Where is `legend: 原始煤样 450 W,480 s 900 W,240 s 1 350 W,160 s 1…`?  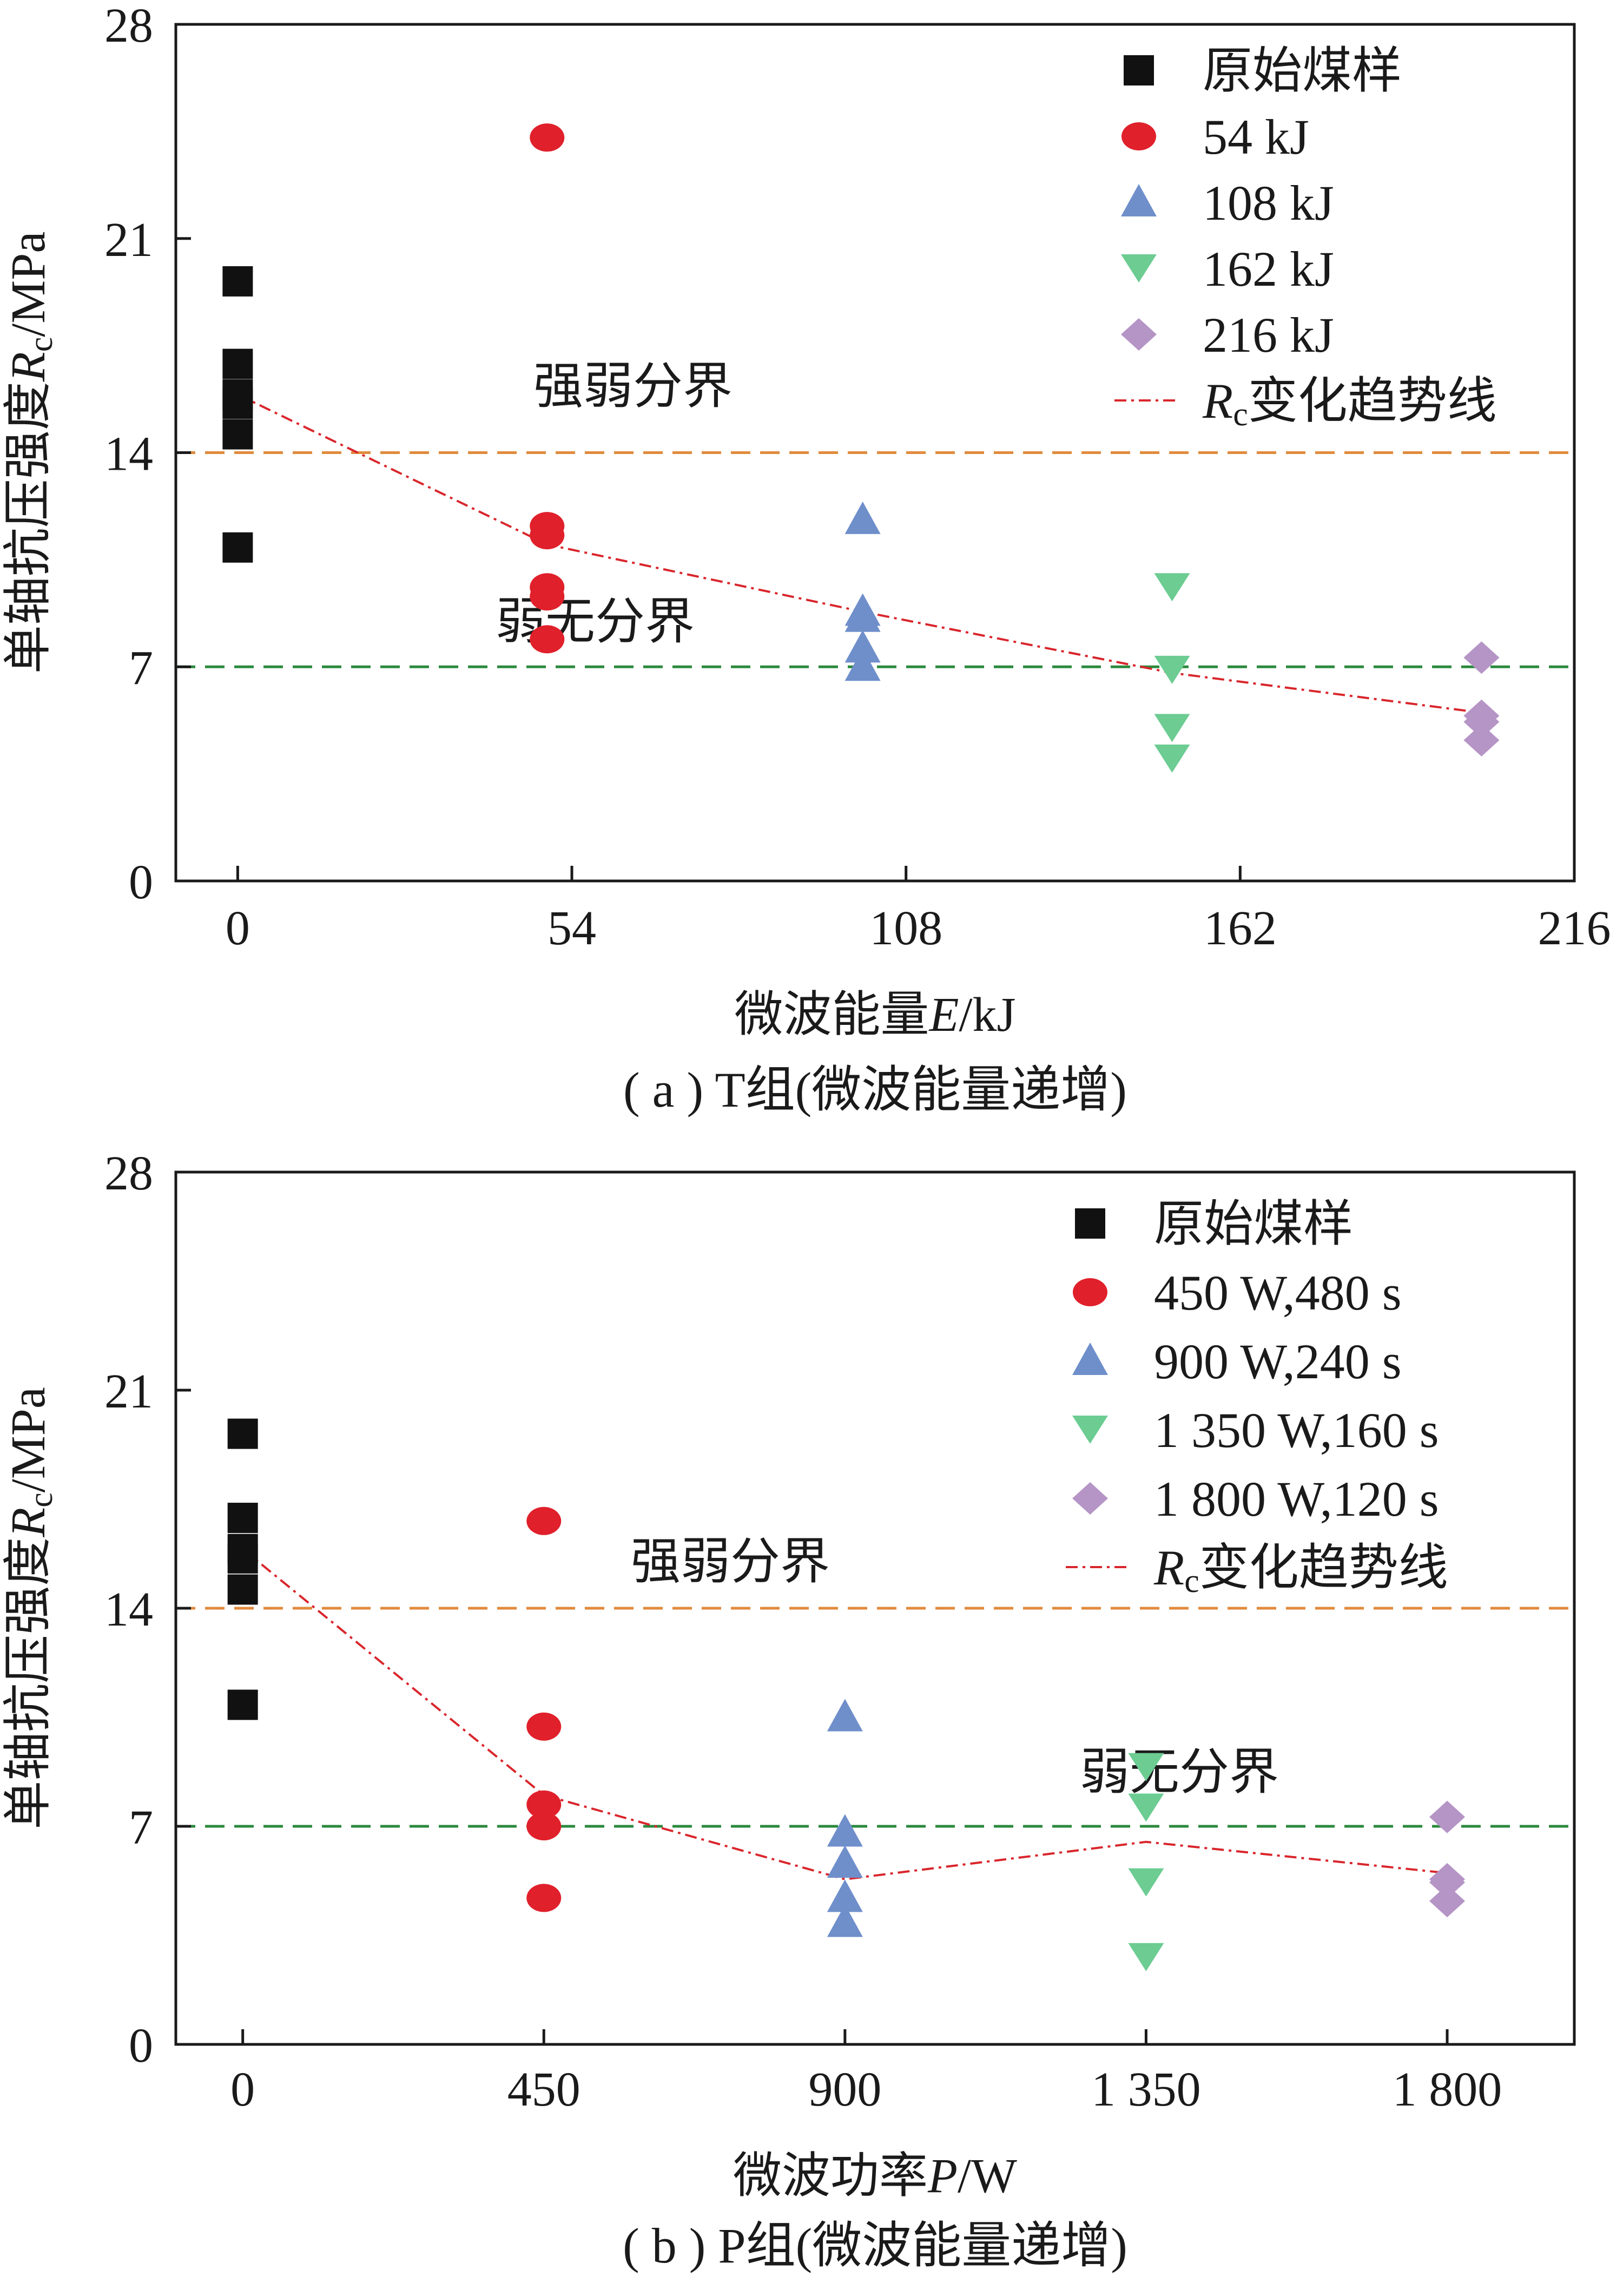 legend: 原始煤样 450 W,480 s 900 W,240 s 1 350 W,160 s 1… is located at coordinates (1257, 1398).